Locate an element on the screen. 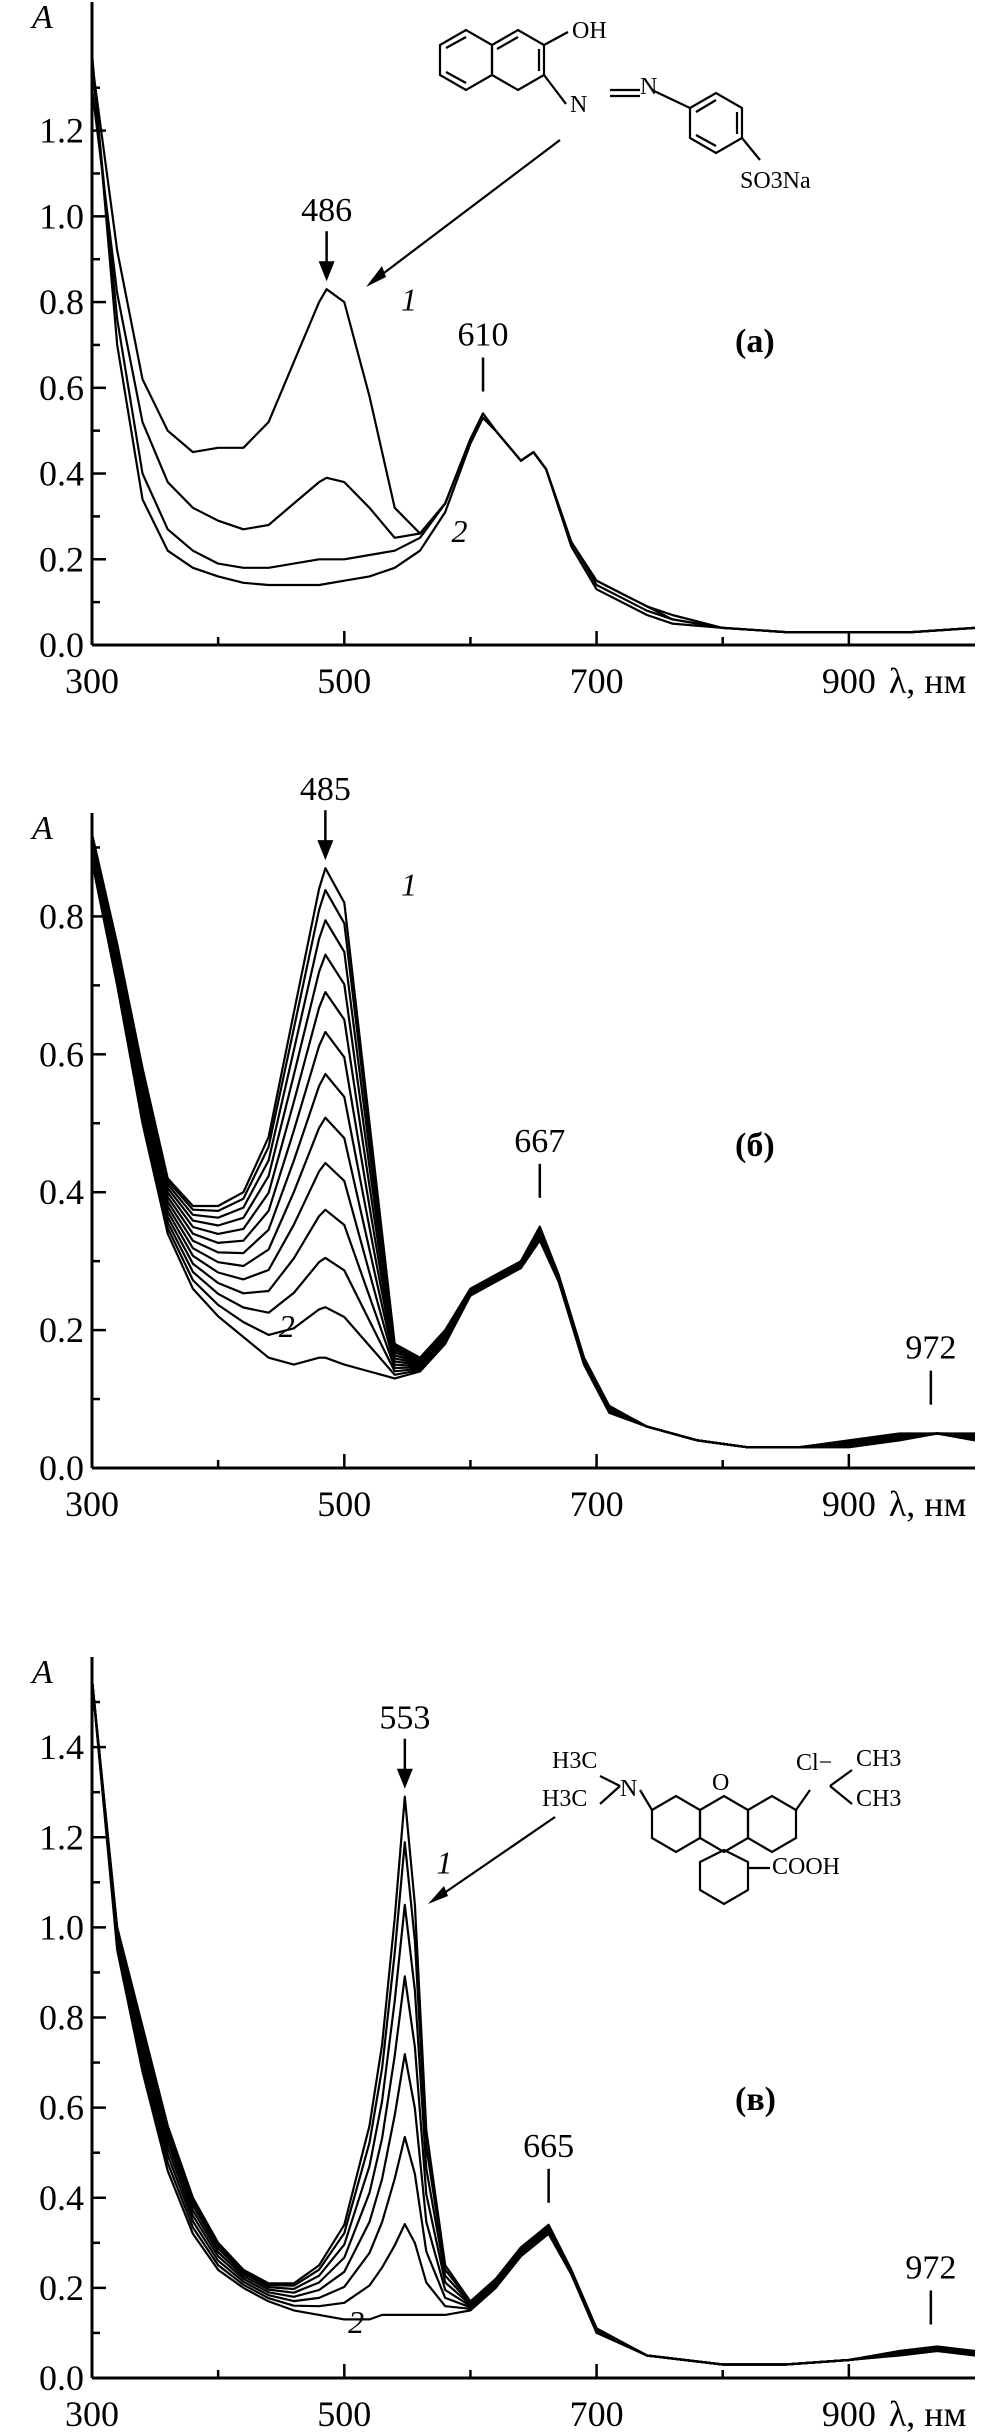 The width and height of the screenshot is (1008, 2433). ch3-label-2: CH3 is located at coordinates (878, 1799).